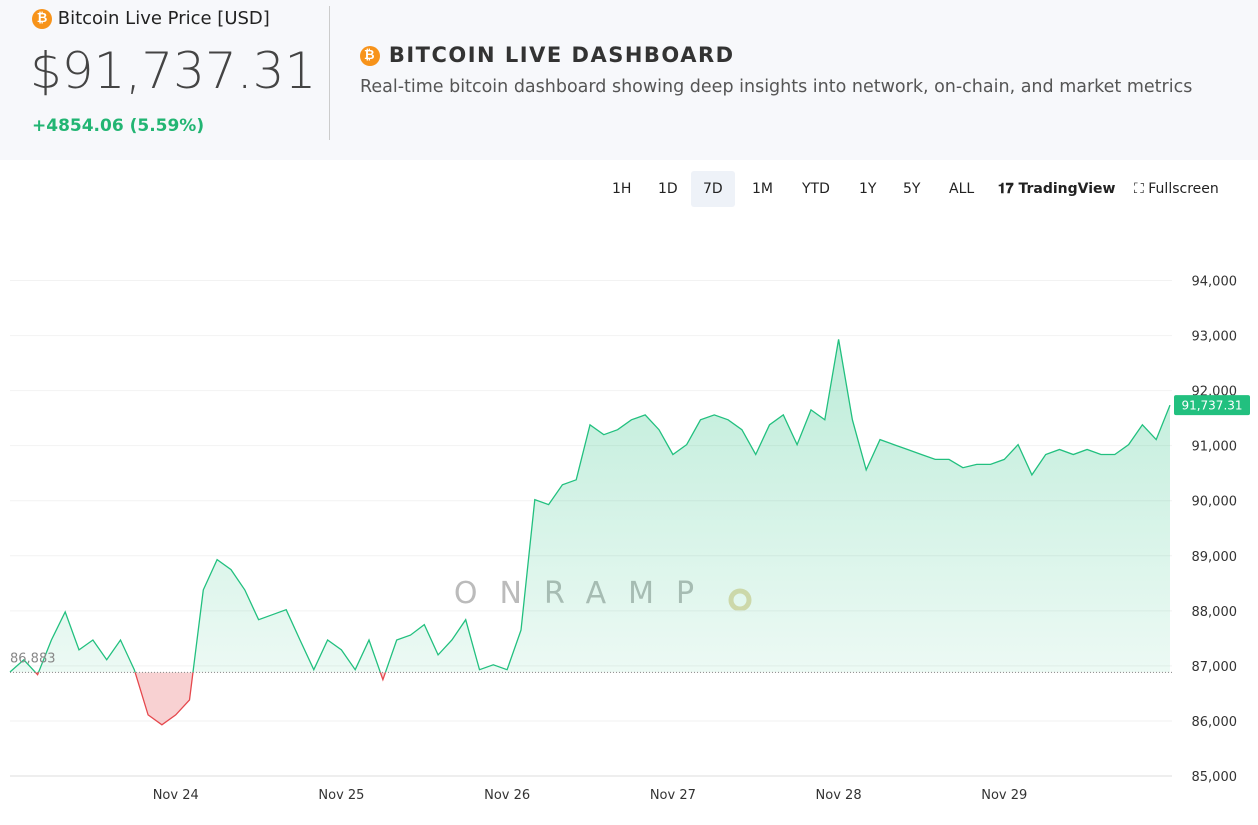  Describe the element at coordinates (1183, 189) in the screenshot. I see `fullscreen-label: Fullscreen` at that location.